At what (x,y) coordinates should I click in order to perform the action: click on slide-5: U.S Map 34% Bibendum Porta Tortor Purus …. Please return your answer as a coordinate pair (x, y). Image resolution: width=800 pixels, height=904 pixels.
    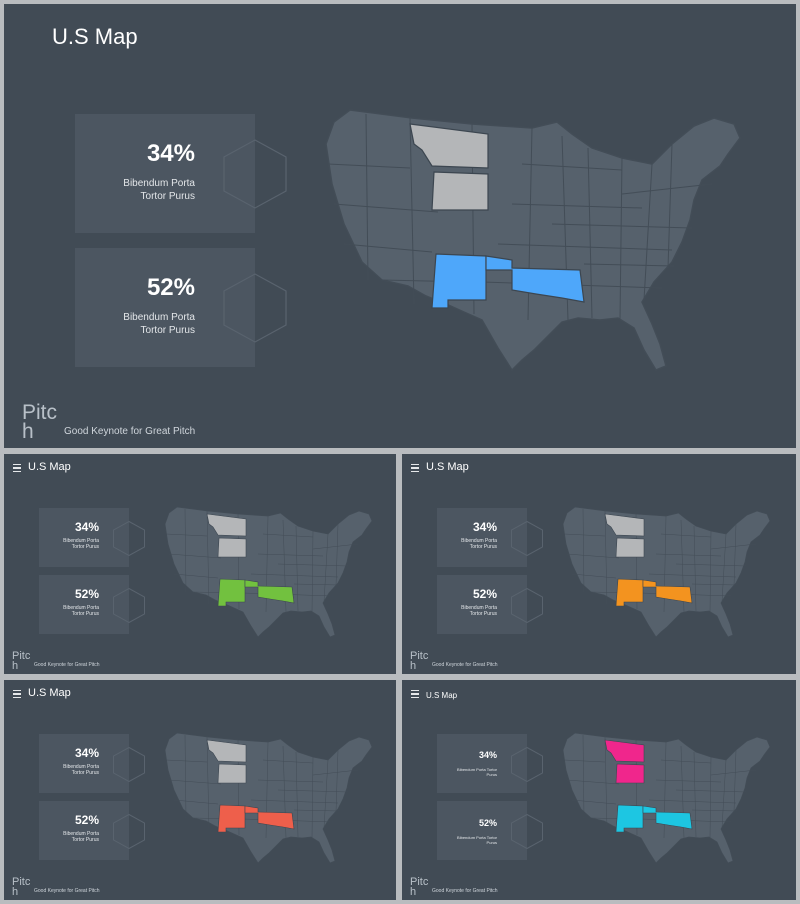
    Looking at the image, I should click on (599, 790).